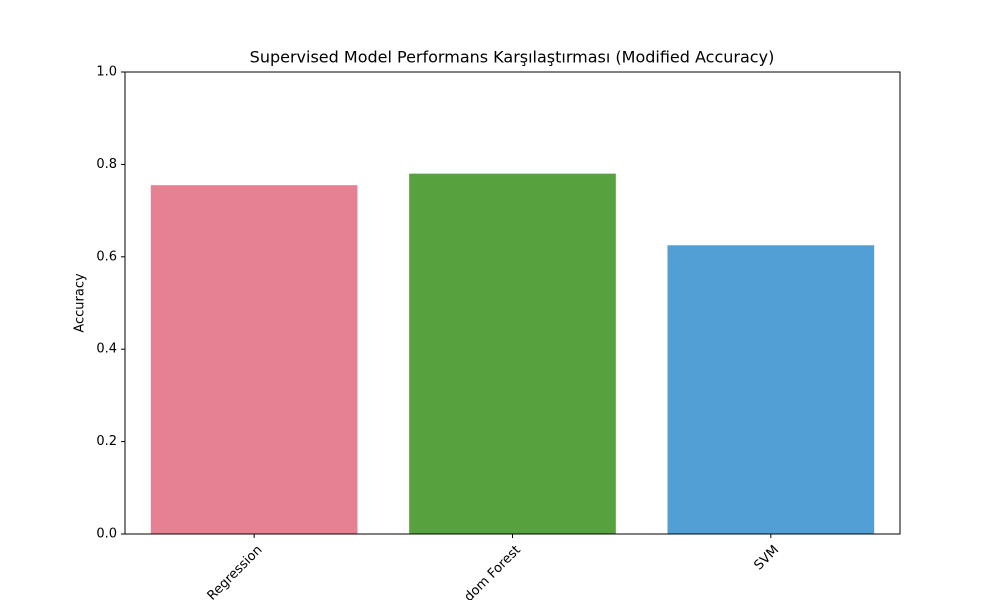 This screenshot has width=1000, height=600. What do you see at coordinates (106, 256) in the screenshot?
I see `y-tick-label: 0.6` at bounding box center [106, 256].